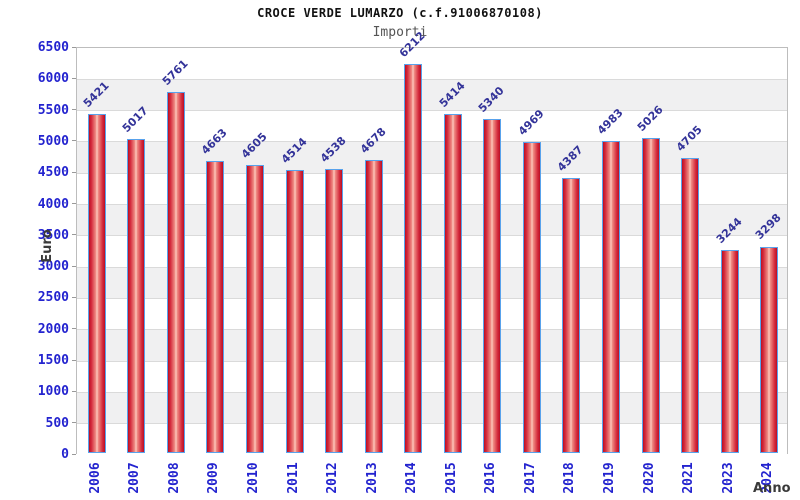 The image size is (800, 500). What do you see at coordinates (769, 349) in the screenshot?
I see `bar-2024` at bounding box center [769, 349].